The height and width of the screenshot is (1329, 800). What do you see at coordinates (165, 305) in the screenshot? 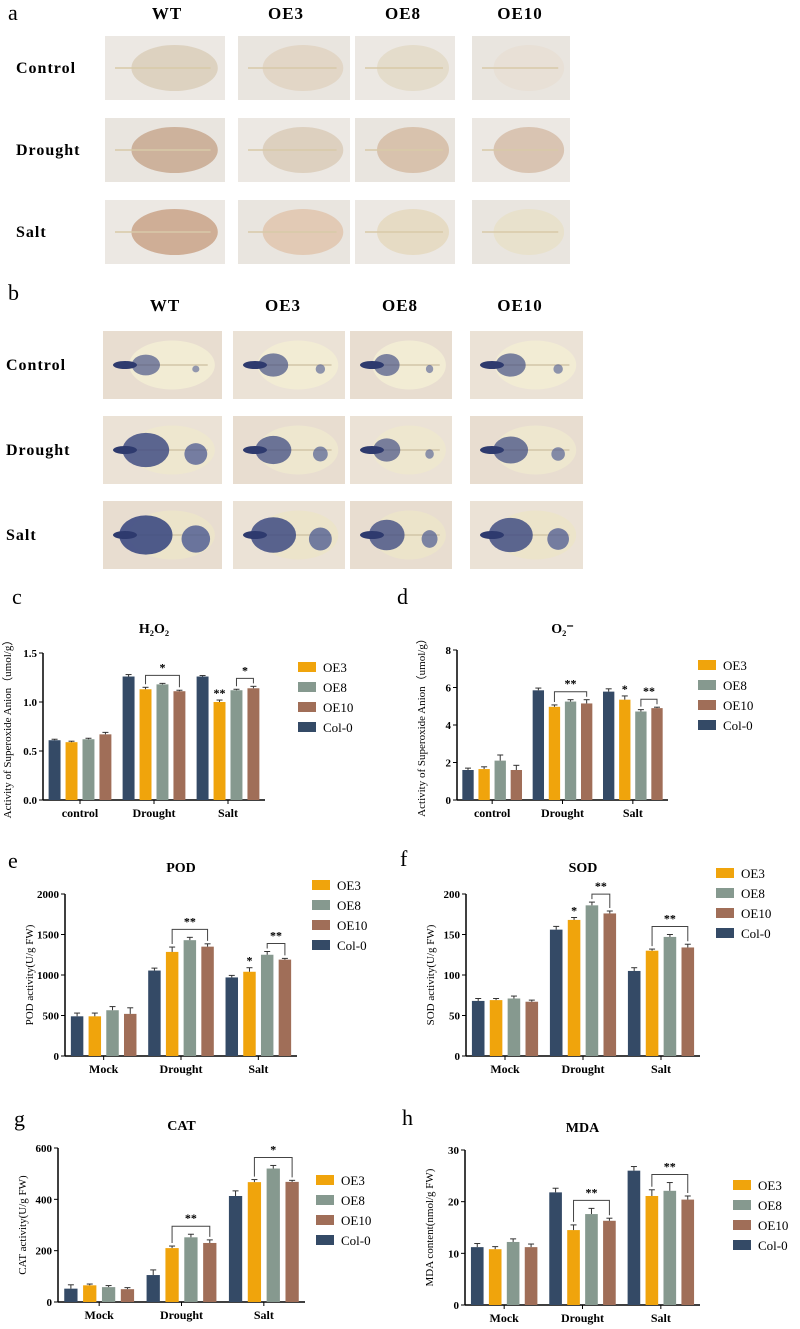
I see `column-header-wt: WT` at bounding box center [165, 305].